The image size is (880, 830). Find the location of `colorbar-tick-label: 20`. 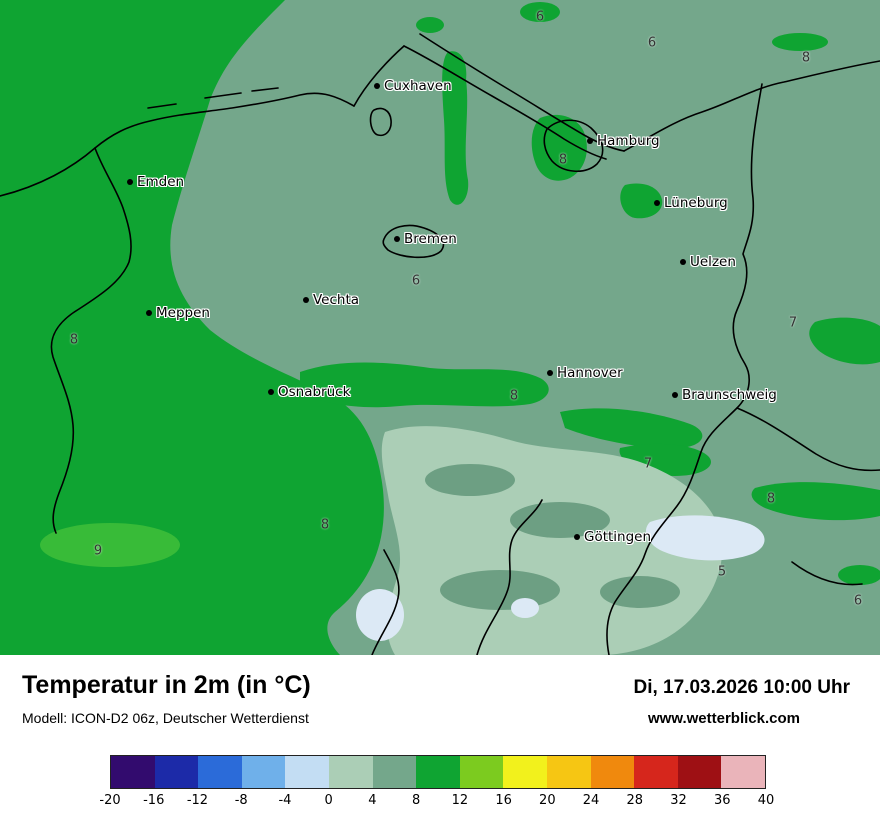

colorbar-tick-label: 20 is located at coordinates (547, 800).